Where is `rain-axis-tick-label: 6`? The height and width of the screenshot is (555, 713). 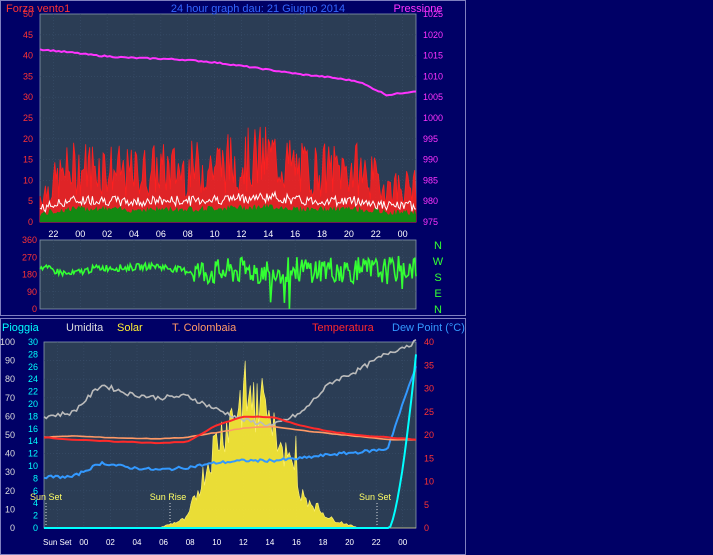 rain-axis-tick-label: 6 is located at coordinates (35, 491).